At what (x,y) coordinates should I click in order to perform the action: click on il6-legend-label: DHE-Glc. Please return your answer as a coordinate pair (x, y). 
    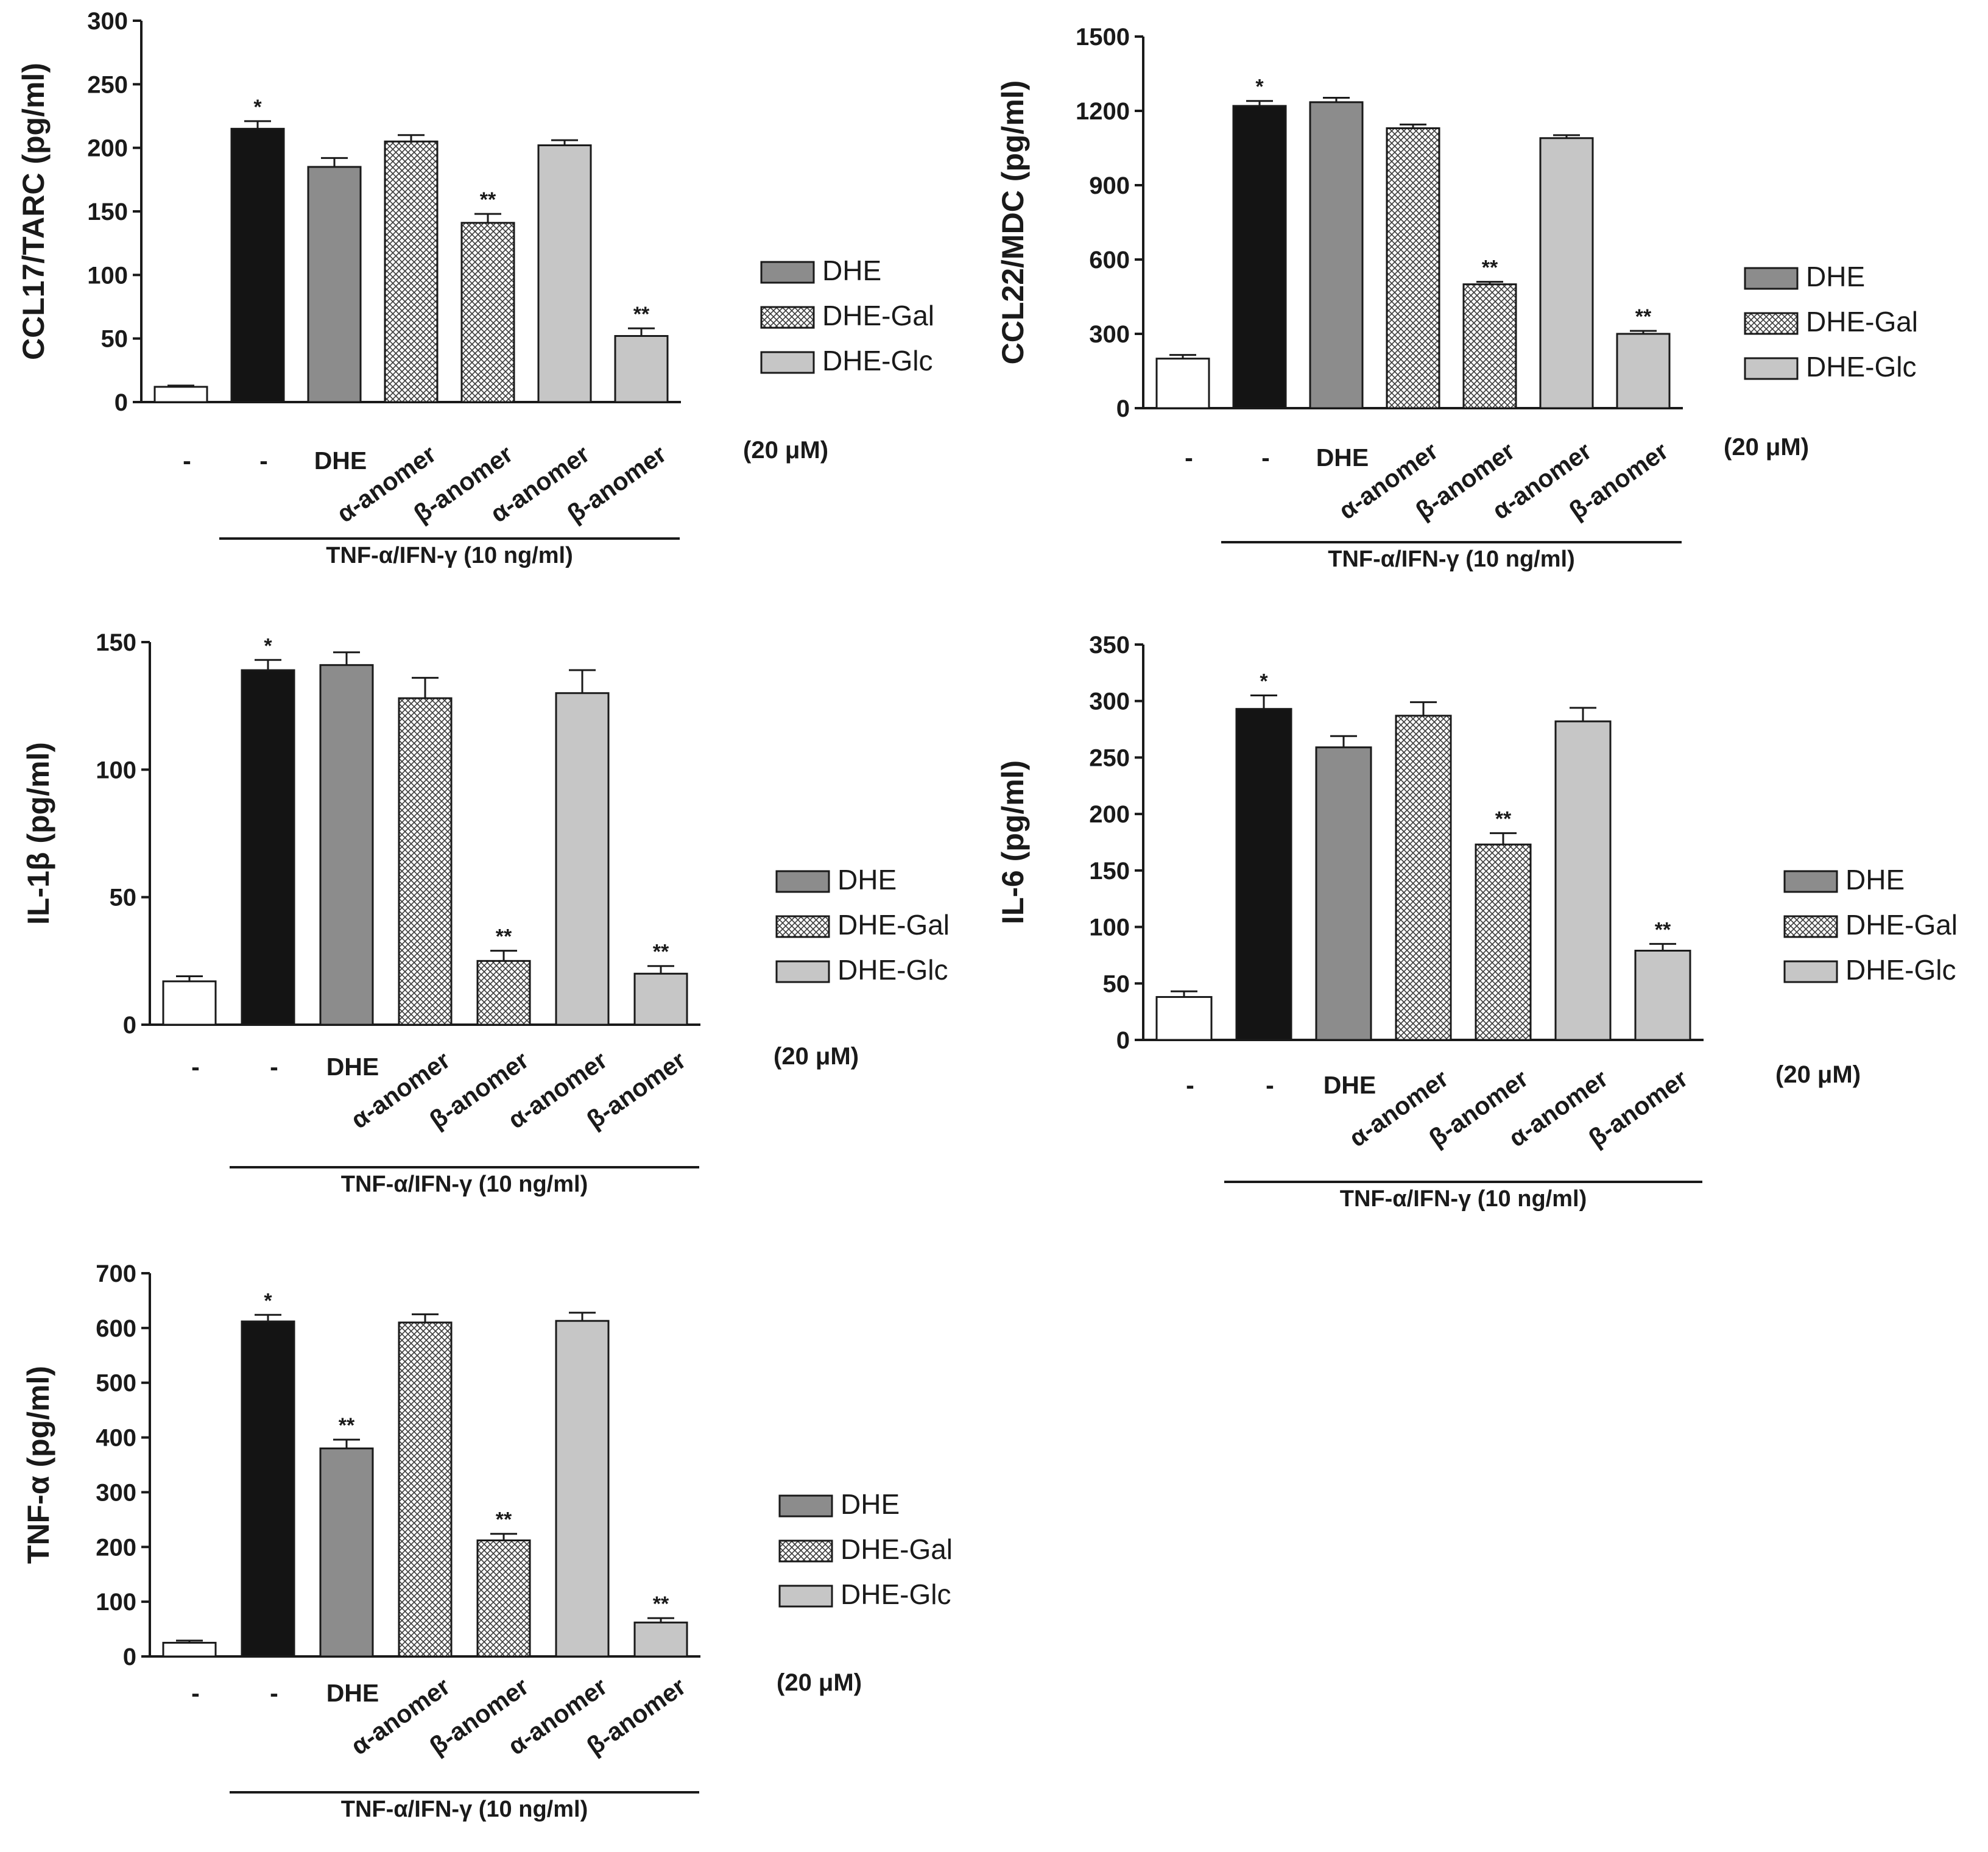
    Looking at the image, I should click on (1900, 970).